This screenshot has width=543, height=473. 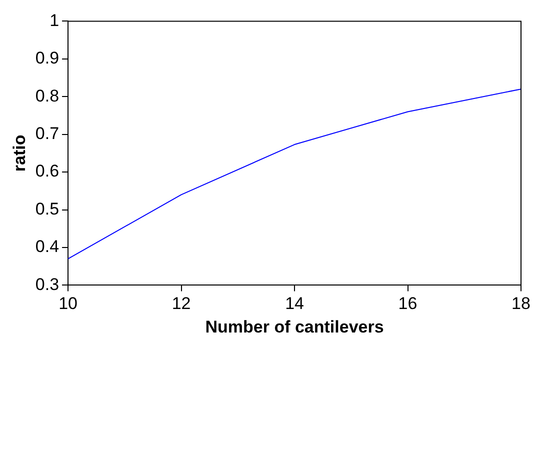 I want to click on x-tick-label: 16, so click(x=408, y=304).